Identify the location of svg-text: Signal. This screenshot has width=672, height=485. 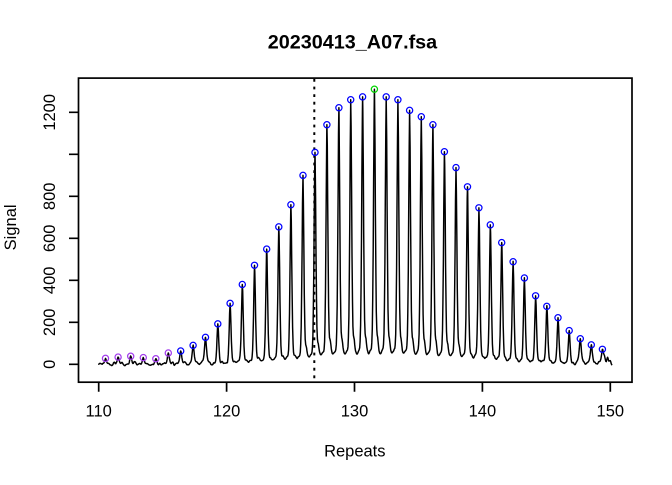
(11, 227).